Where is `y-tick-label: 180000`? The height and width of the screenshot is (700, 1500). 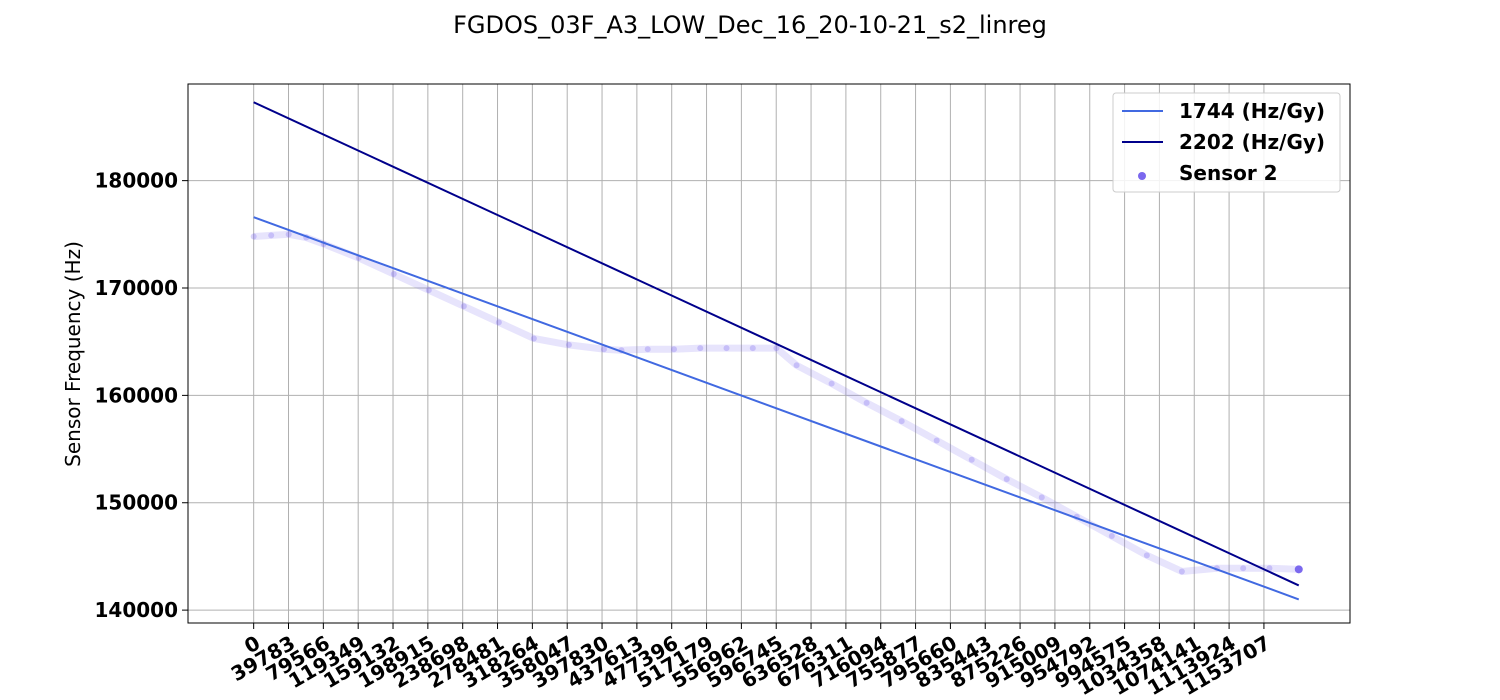
y-tick-label: 180000 is located at coordinates (137, 181).